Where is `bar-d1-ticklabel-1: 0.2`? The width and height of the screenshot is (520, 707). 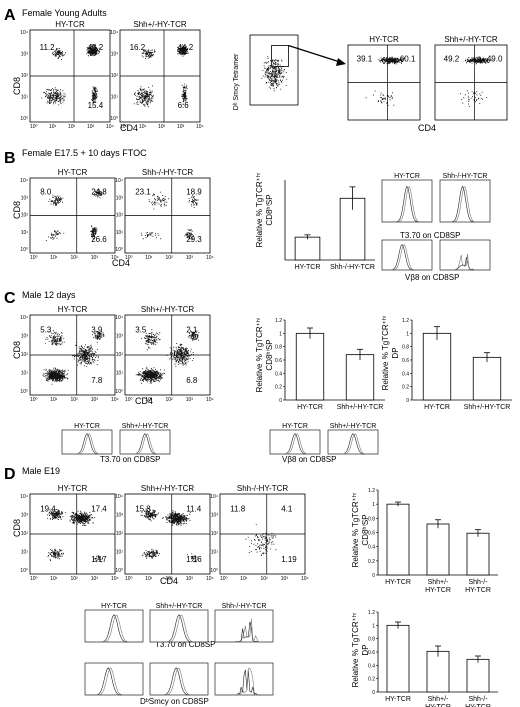 bar-d1-ticklabel-1: 0.2 is located at coordinates (371, 562).